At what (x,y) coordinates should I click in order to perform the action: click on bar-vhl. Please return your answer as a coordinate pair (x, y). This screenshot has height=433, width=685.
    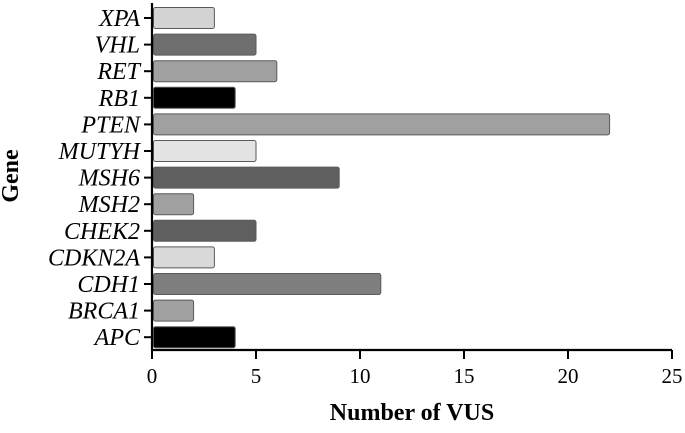
    Looking at the image, I should click on (205, 44).